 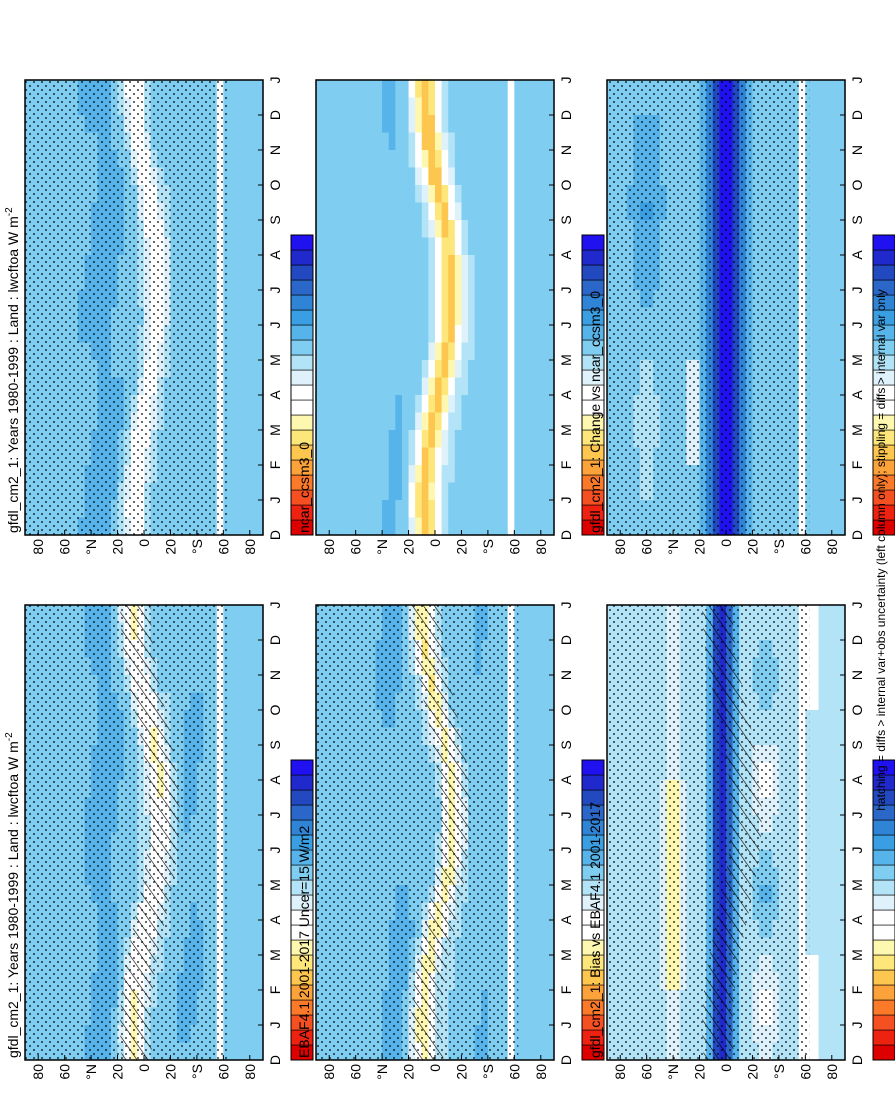 What do you see at coordinates (382, 1072) in the screenshot?
I see `lat-tick-label: °N` at bounding box center [382, 1072].